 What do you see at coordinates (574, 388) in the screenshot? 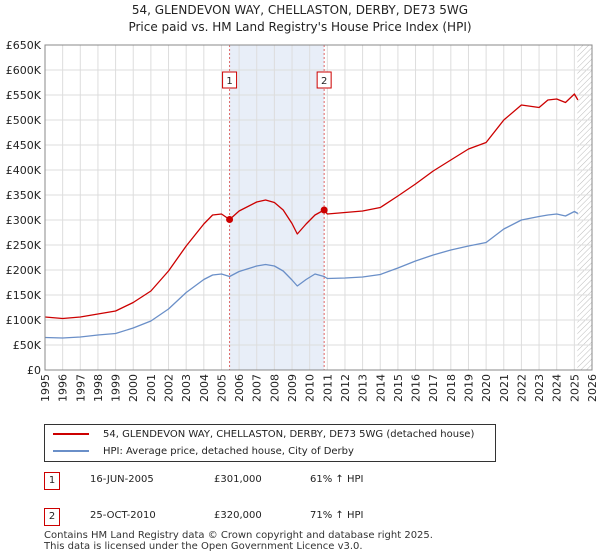
I see `x-tick-label: 2025` at bounding box center [574, 388].